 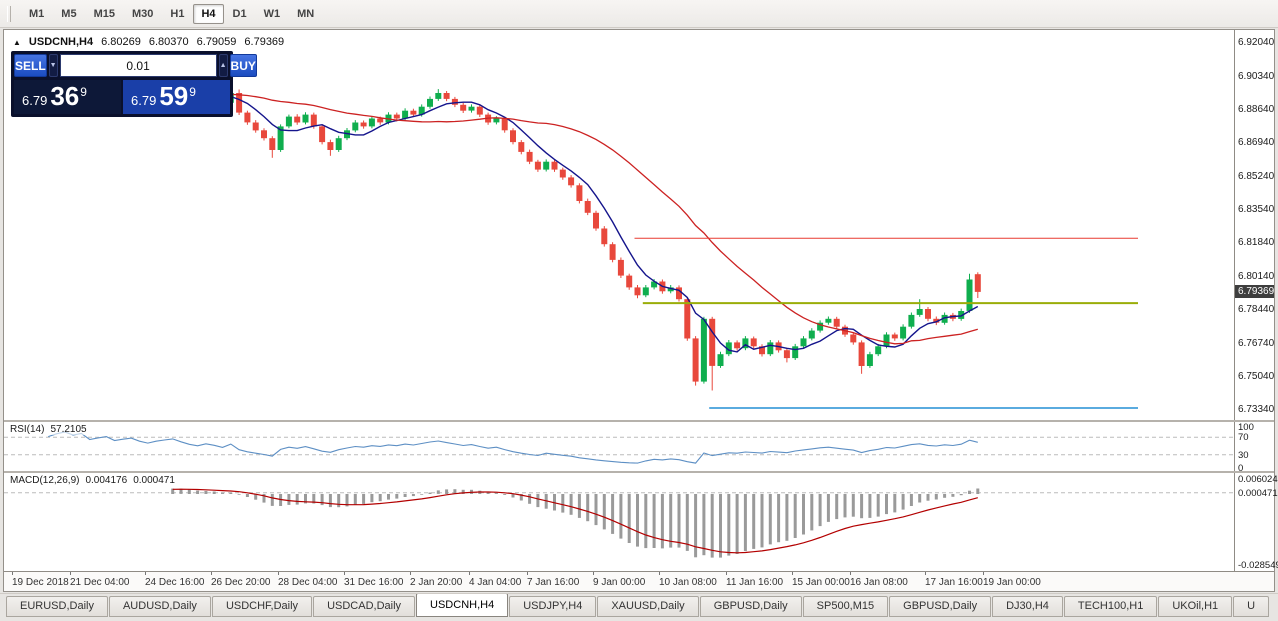 I want to click on current-price-badge: 6.79369, so click(x=1254, y=291).